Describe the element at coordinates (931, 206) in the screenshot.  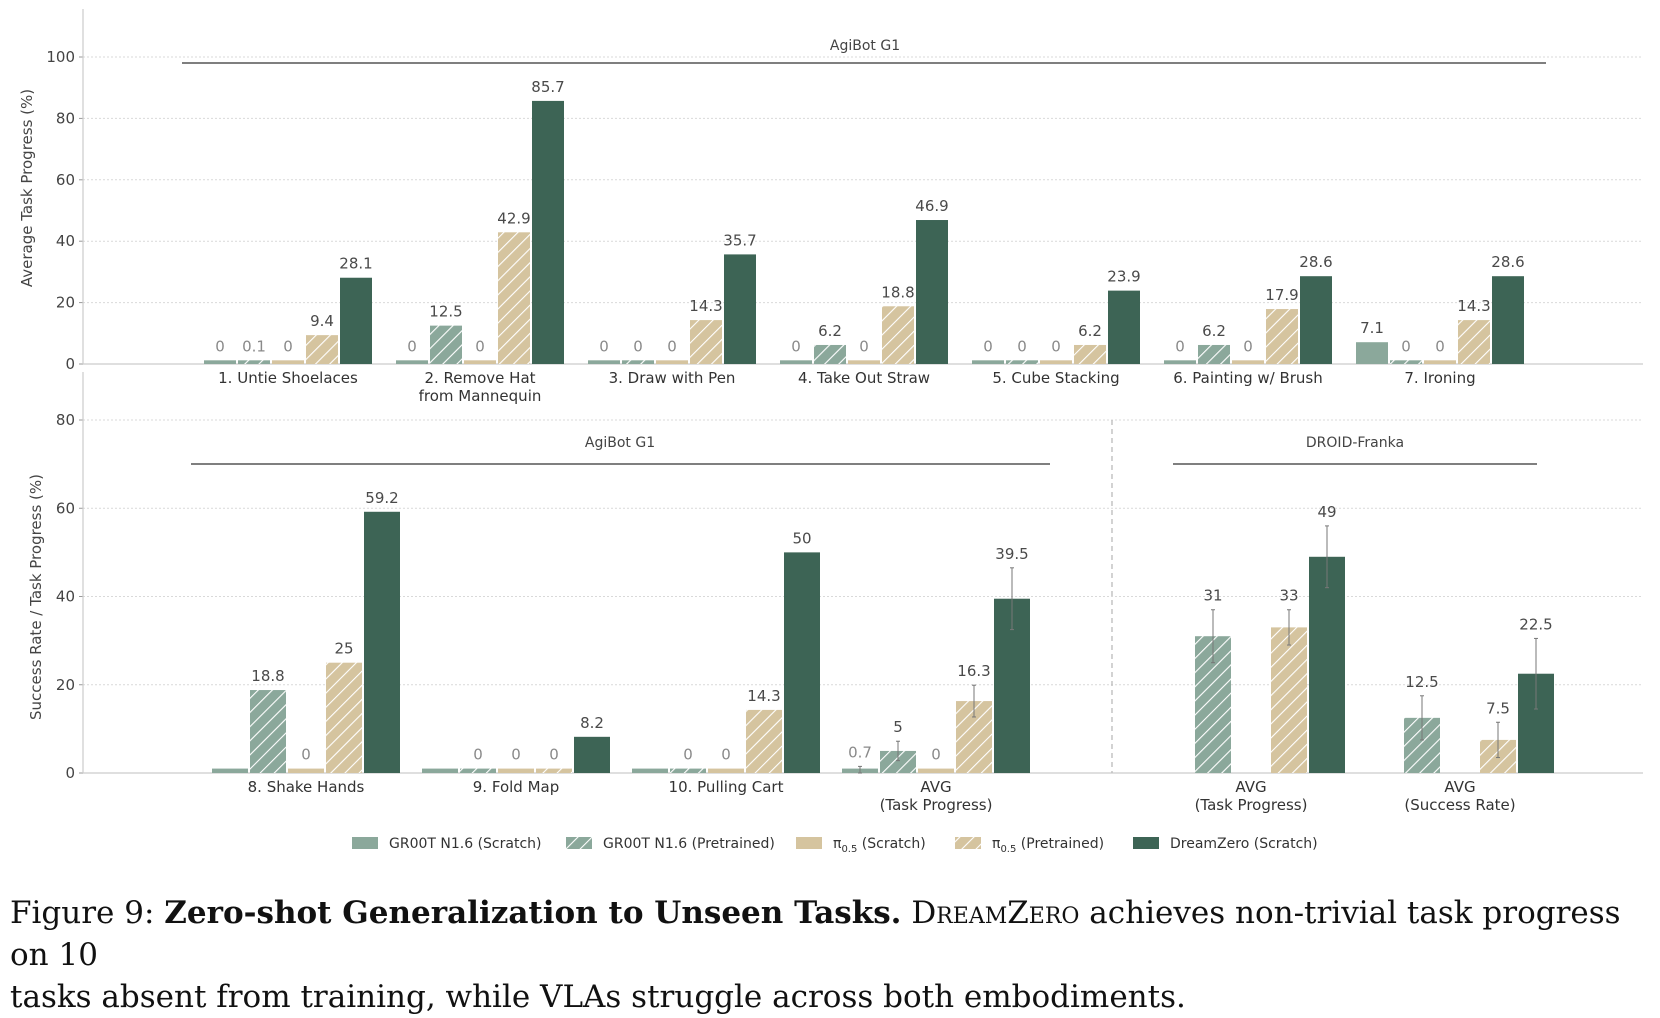
I see `bar-value-label: 46.9` at that location.